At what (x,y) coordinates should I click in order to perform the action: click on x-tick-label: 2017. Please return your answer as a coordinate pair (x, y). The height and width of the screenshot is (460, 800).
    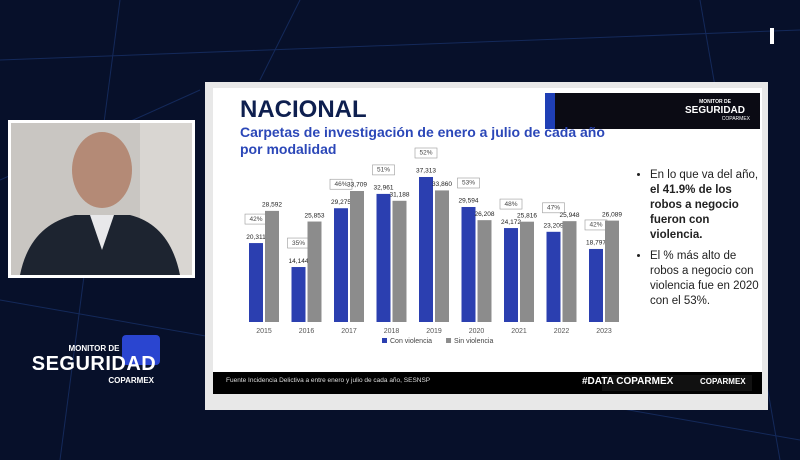
    Looking at the image, I should click on (349, 331).